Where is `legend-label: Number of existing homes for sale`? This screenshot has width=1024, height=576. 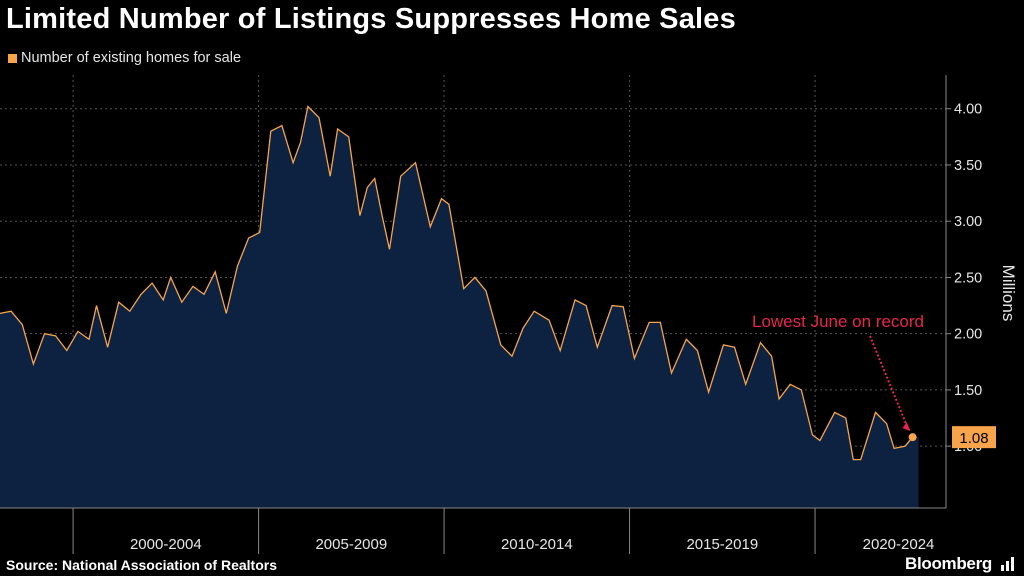
legend-label: Number of existing homes for sale is located at coordinates (131, 58).